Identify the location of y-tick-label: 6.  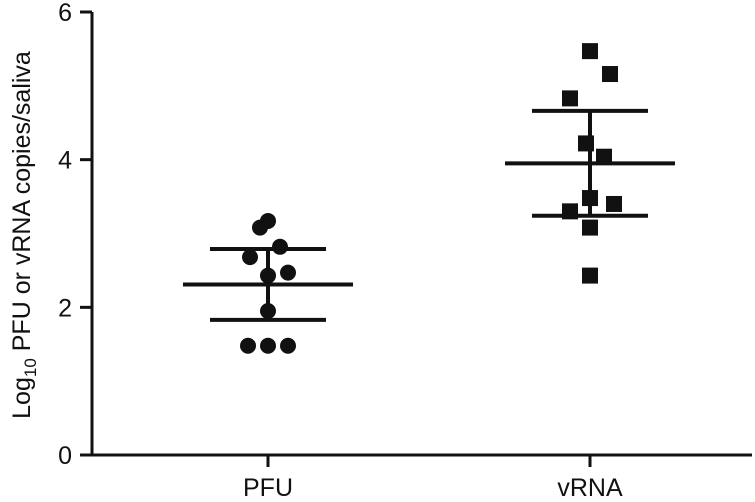
(65, 13).